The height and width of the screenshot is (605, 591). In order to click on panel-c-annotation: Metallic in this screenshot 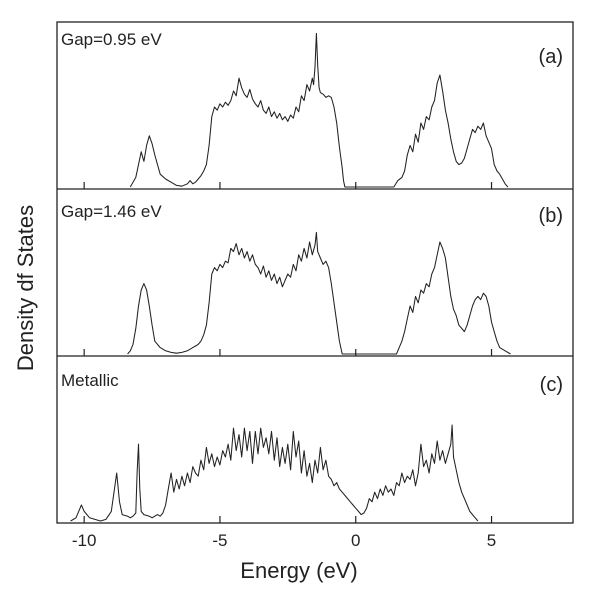, I will do `click(90, 380)`.